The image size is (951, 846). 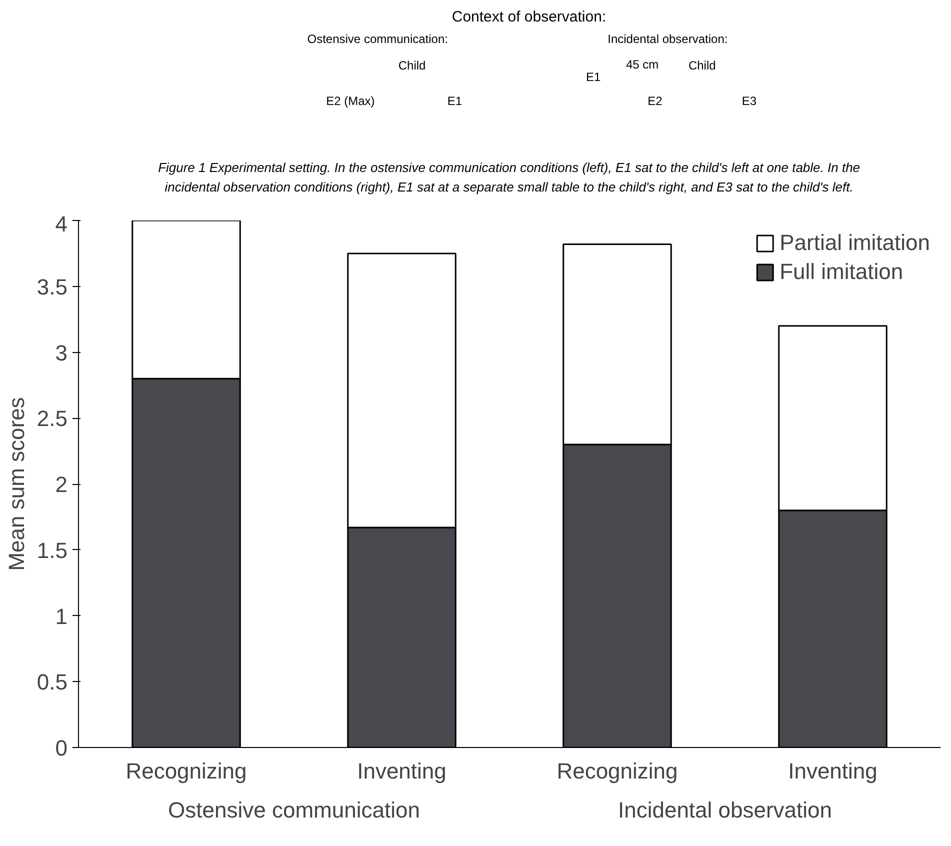 I want to click on y-tick-label: 0, so click(x=61, y=748).